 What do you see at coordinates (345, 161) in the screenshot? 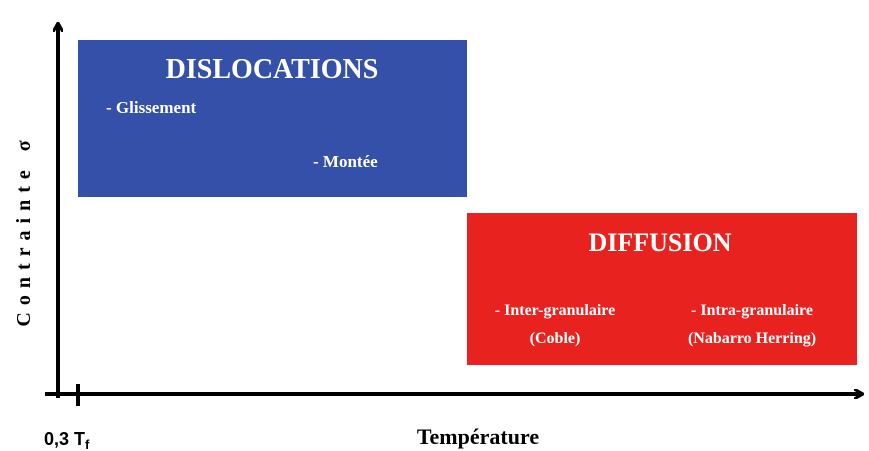
I see `region-item: - Montée` at bounding box center [345, 161].